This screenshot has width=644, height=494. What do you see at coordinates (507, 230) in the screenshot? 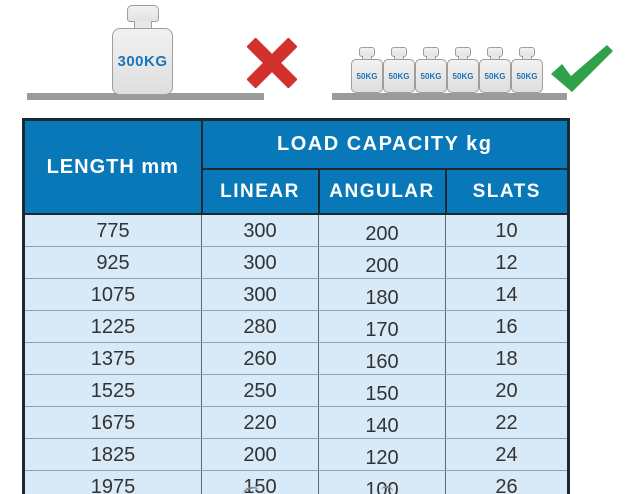
I see `slats-cell: 10` at bounding box center [507, 230].